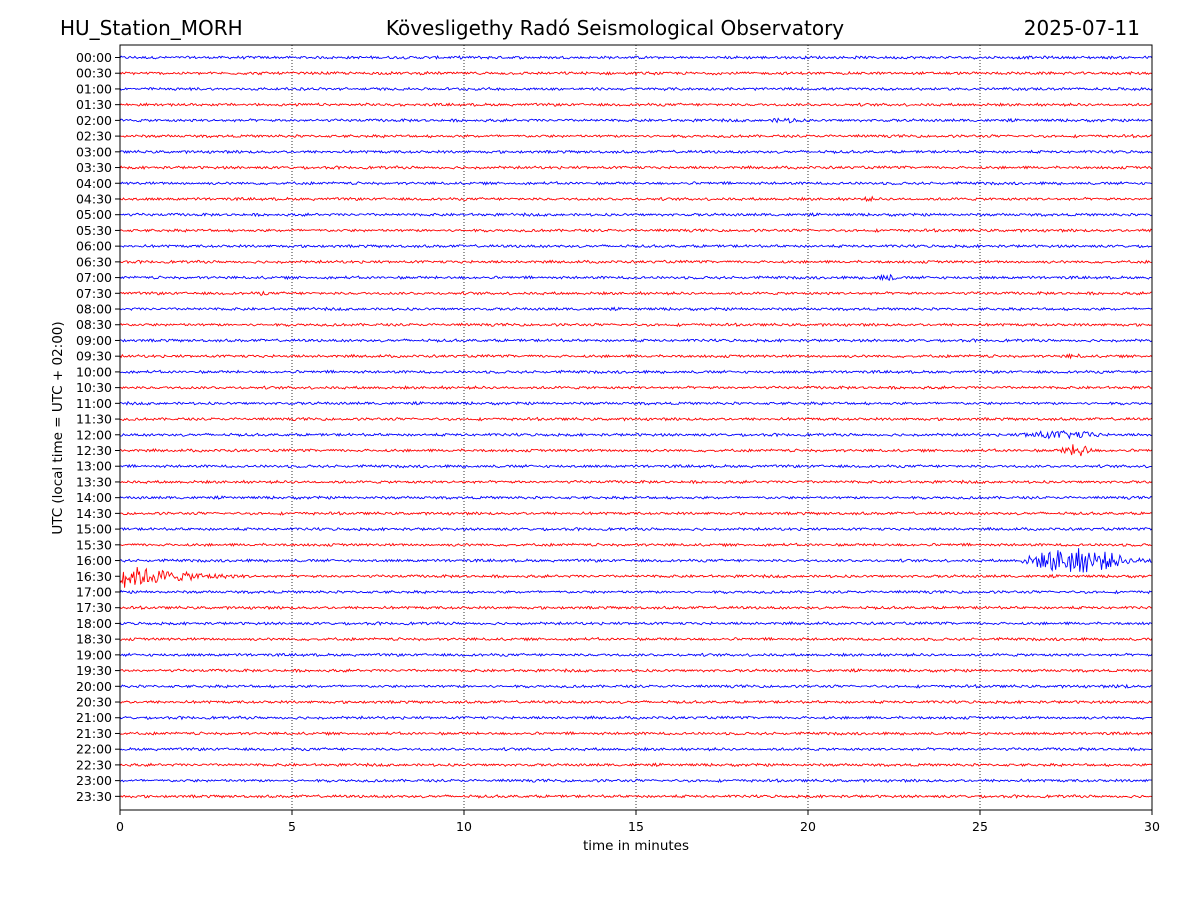  What do you see at coordinates (94, 387) in the screenshot?
I see `y-tick-label: 10:30` at bounding box center [94, 387].